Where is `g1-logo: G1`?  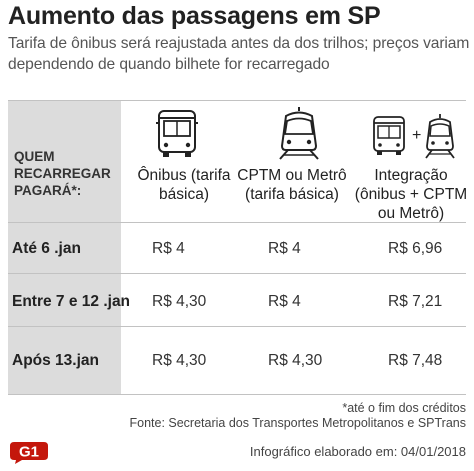 g1-logo: G1 is located at coordinates (29, 453).